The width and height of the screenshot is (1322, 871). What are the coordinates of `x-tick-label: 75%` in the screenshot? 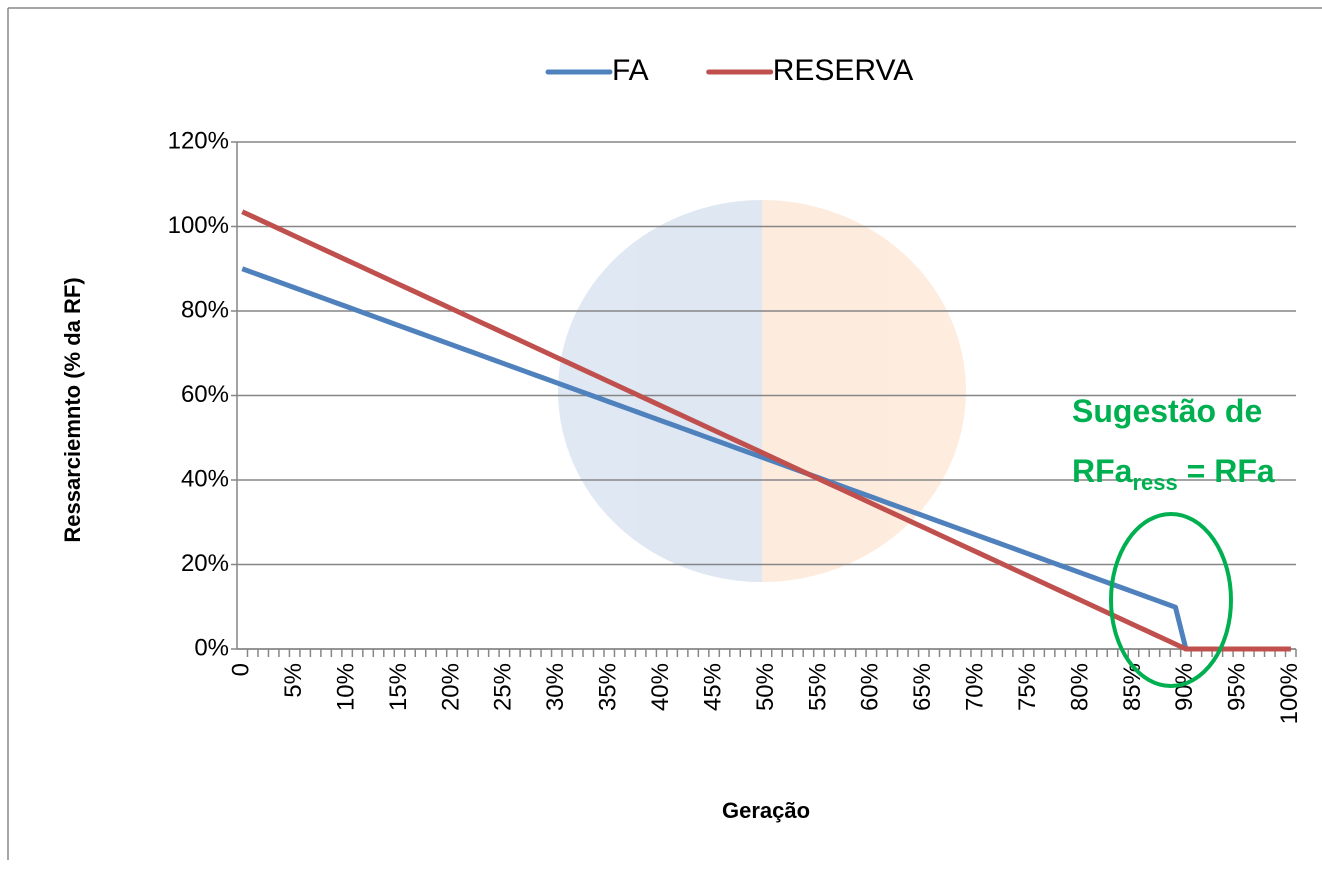 It's located at (1027, 687).